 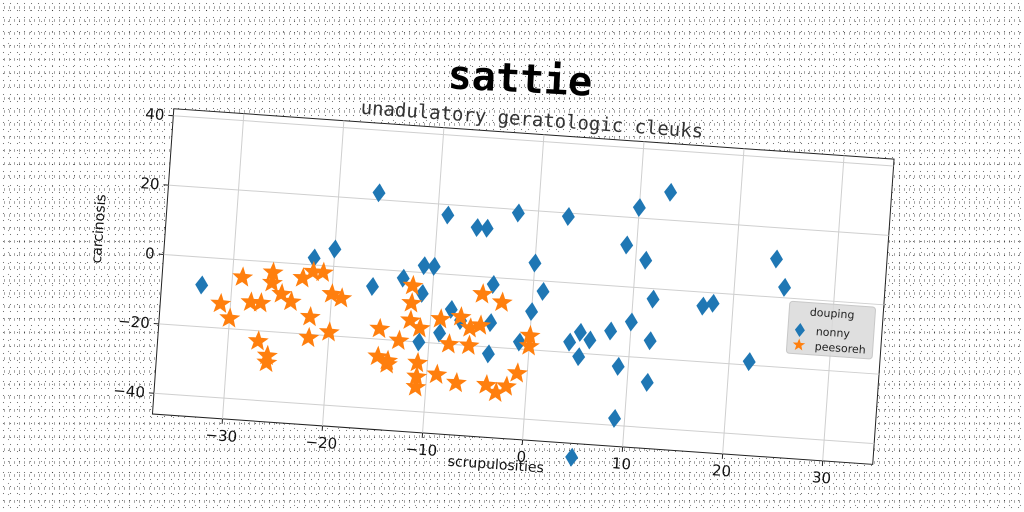 What do you see at coordinates (421, 450) in the screenshot?
I see `x-tick-label: −10` at bounding box center [421, 450].